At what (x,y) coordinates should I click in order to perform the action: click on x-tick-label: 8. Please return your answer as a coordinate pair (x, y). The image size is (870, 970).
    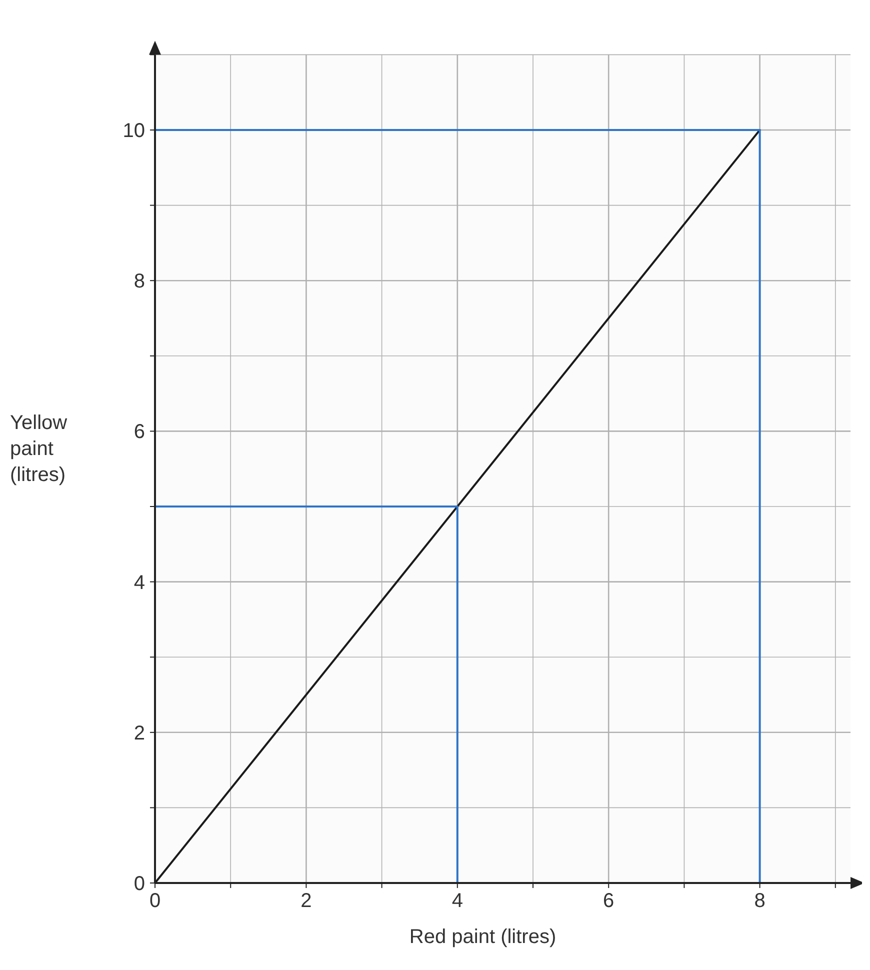
    Looking at the image, I should click on (760, 901).